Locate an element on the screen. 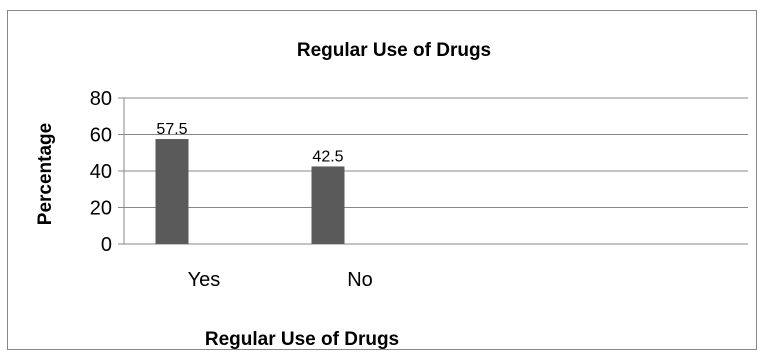 Image resolution: width=768 pixels, height=360 pixels. bar-no is located at coordinates (328, 205).